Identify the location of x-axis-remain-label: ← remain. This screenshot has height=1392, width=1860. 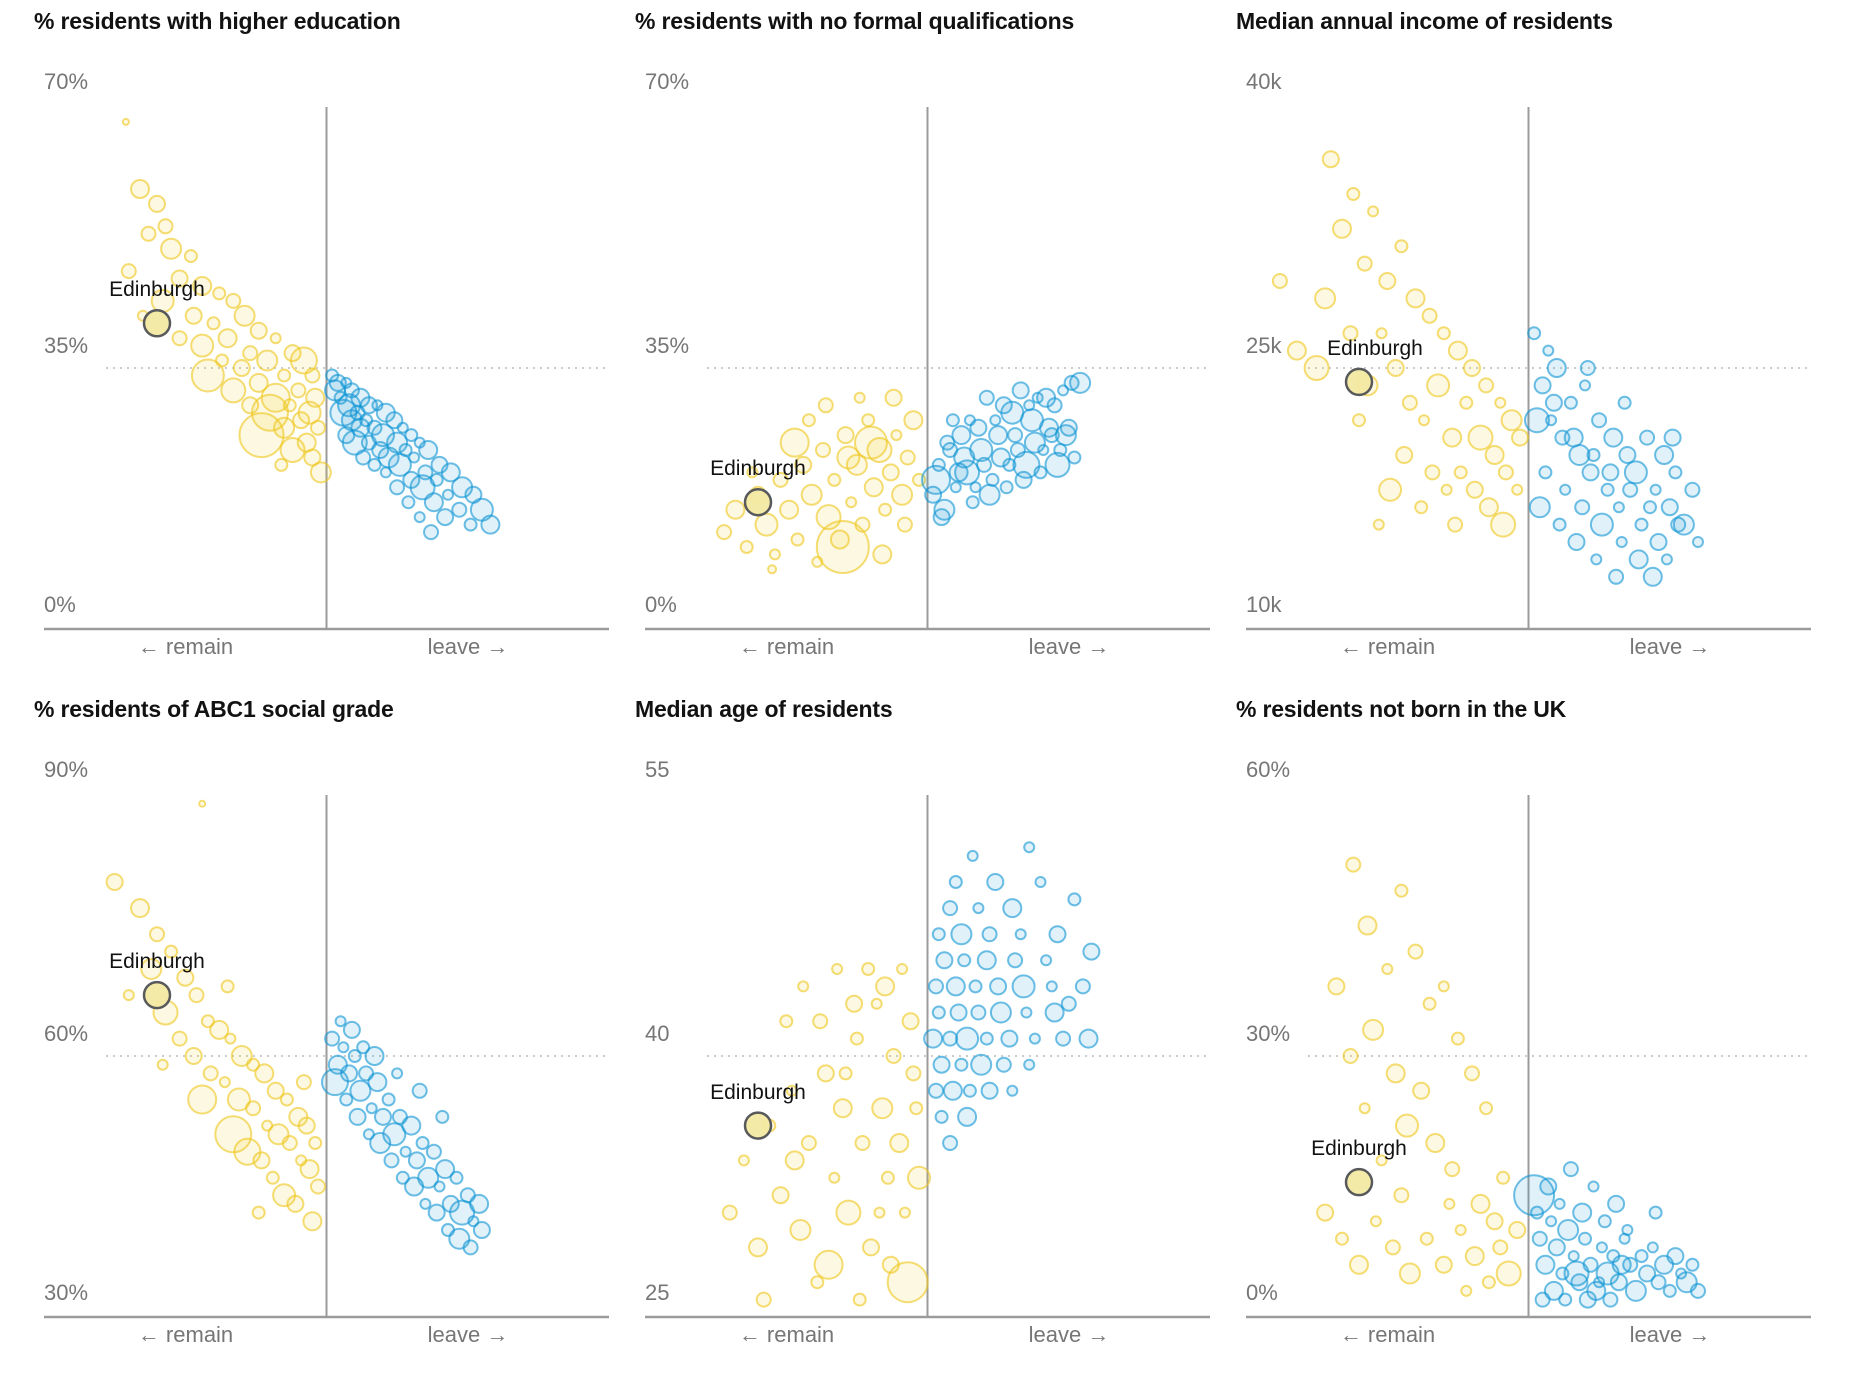
(786, 646).